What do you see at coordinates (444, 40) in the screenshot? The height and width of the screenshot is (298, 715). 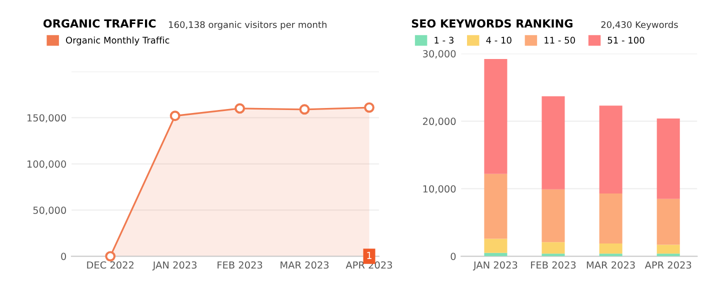 I see `legend-label: 1 - 3` at bounding box center [444, 40].